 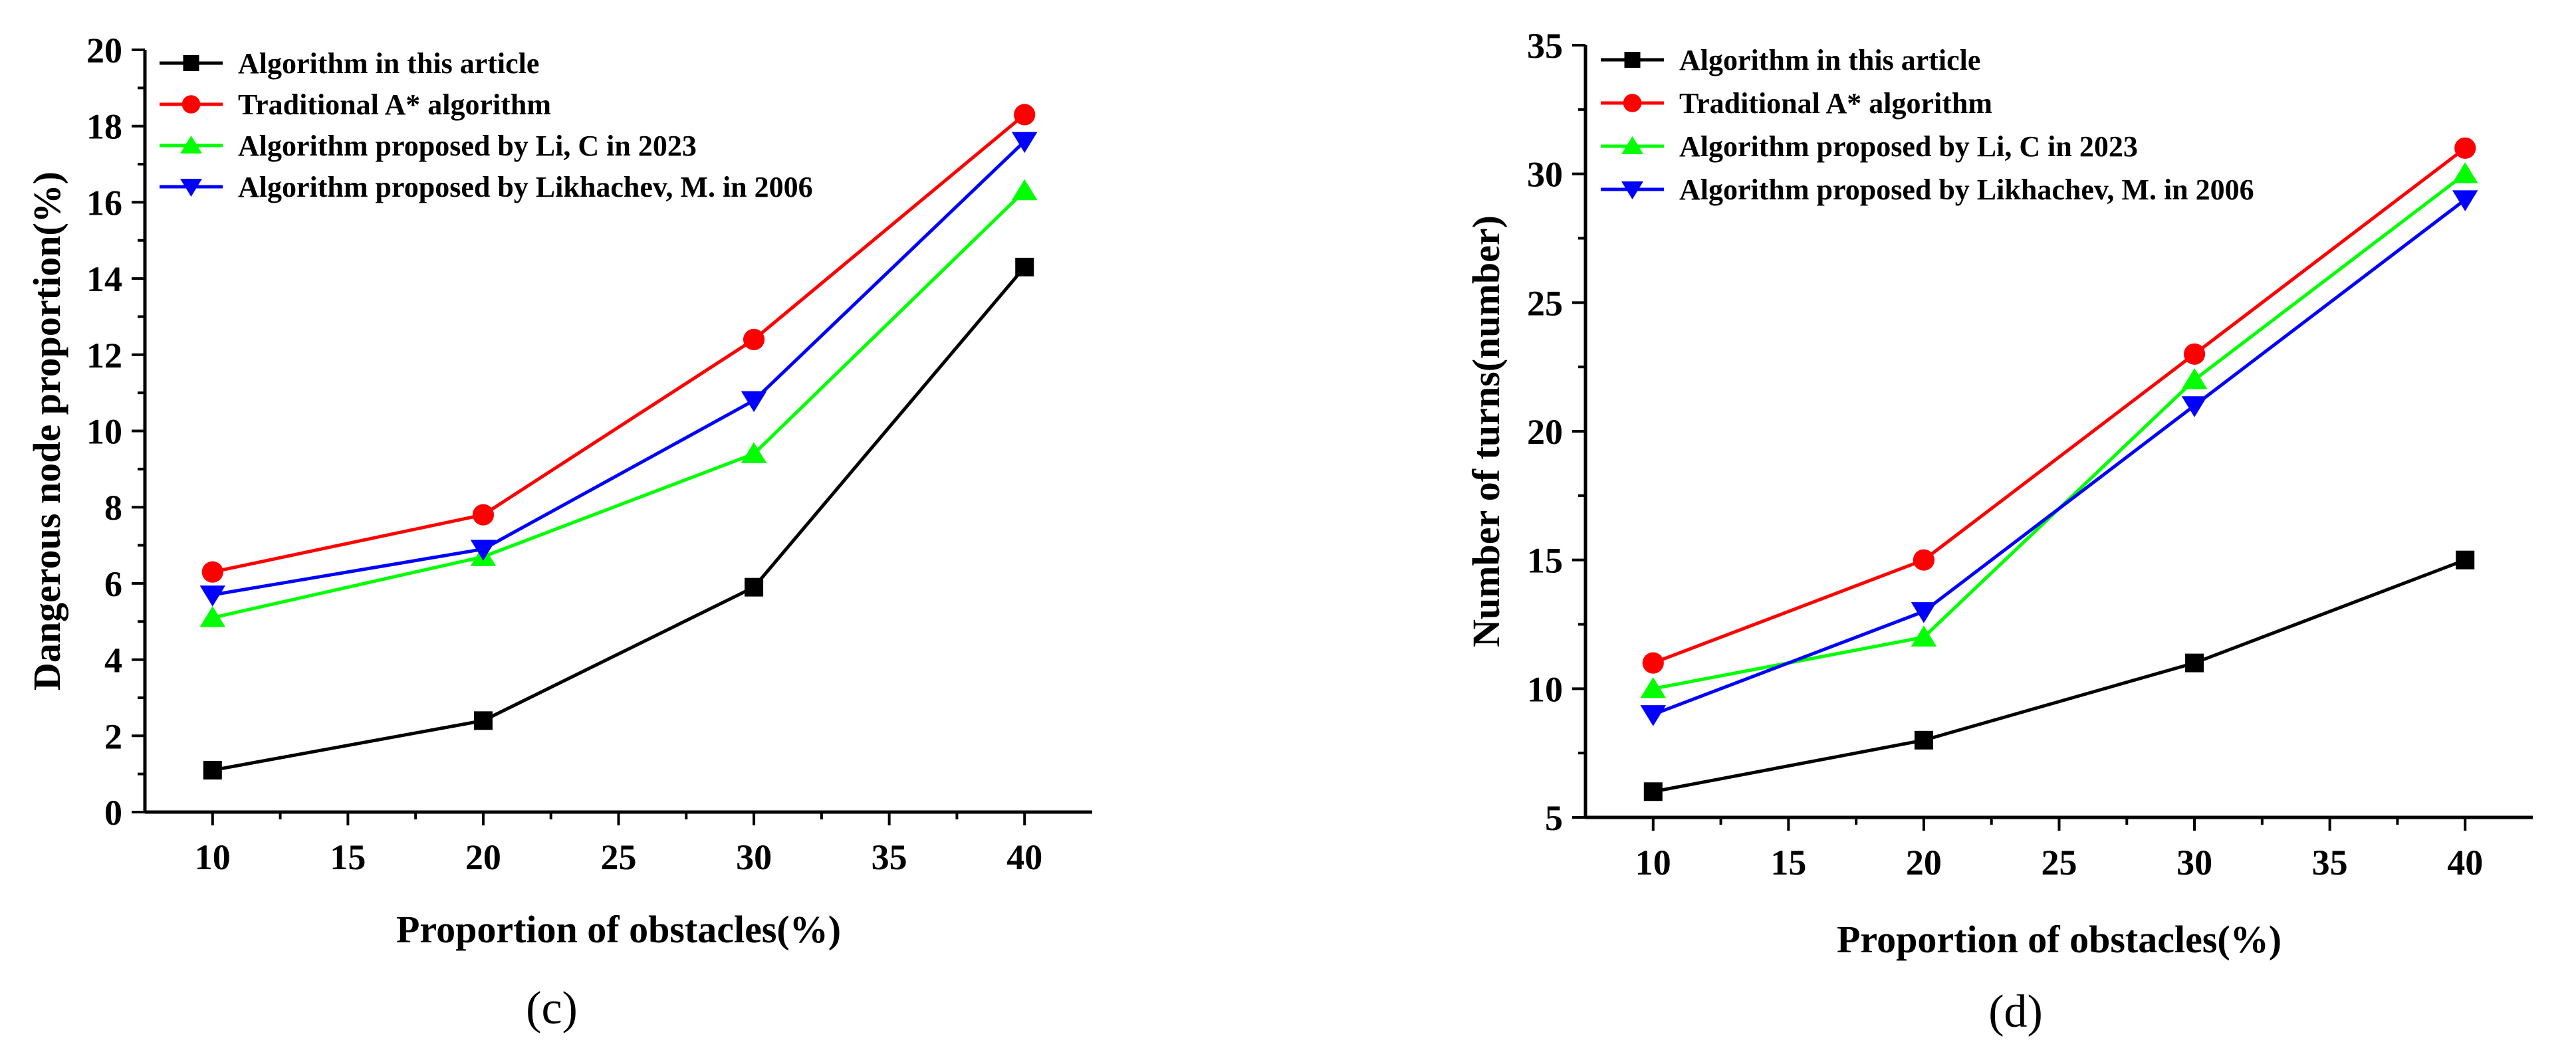 I want to click on y-tick-label: 25, so click(x=1545, y=303).